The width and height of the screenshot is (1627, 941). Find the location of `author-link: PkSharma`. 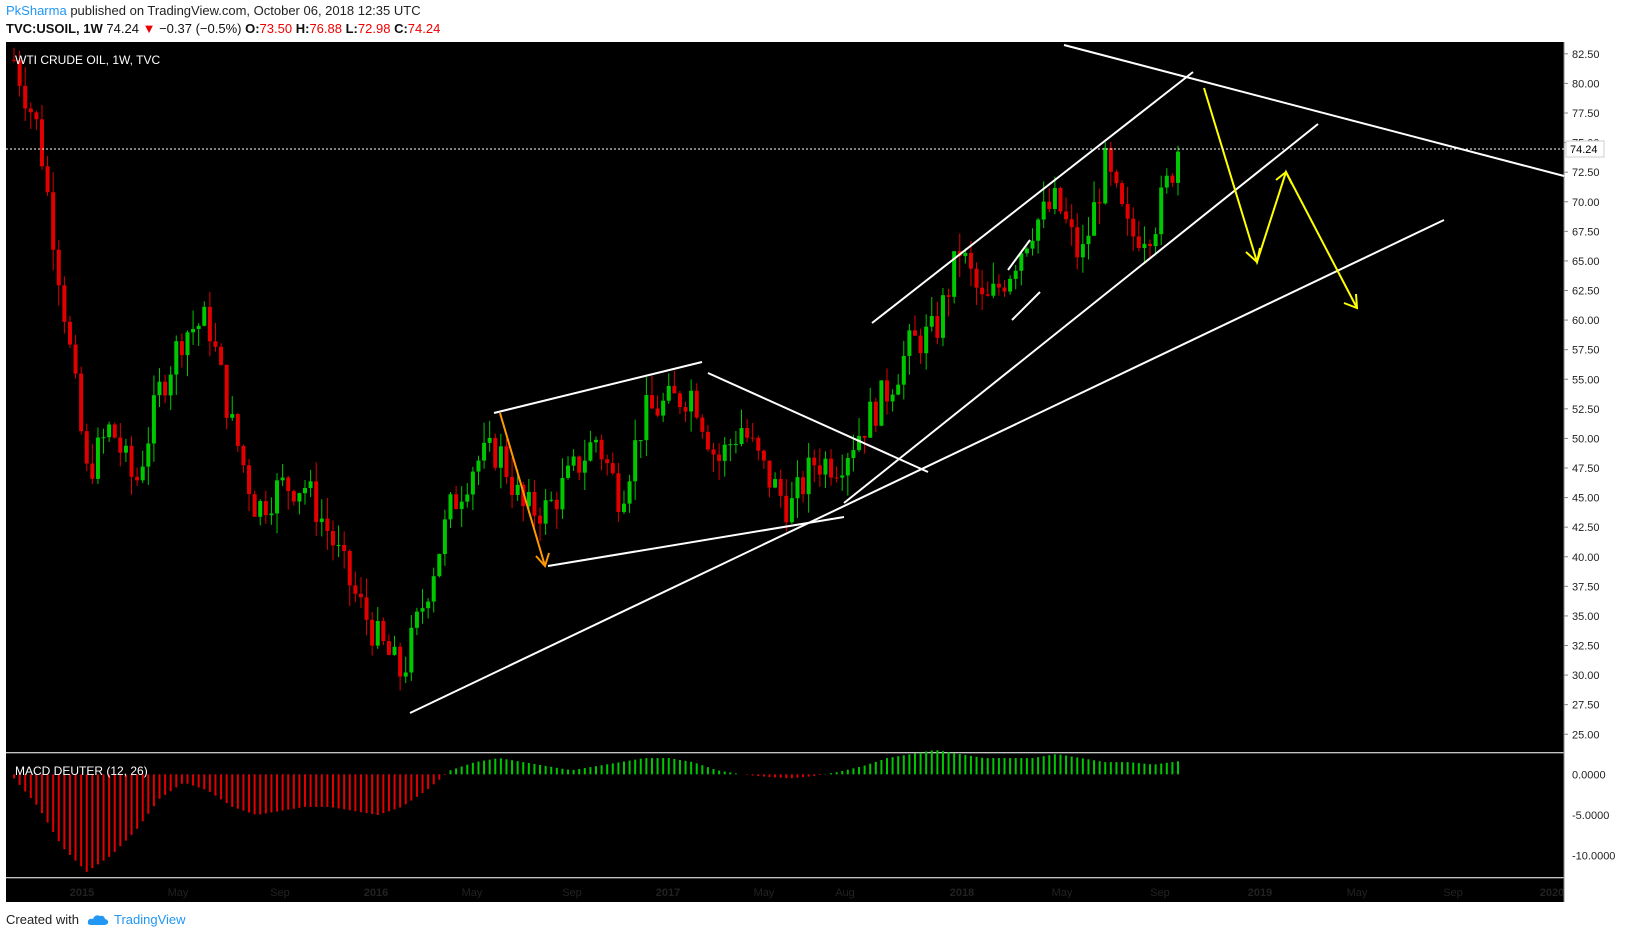

author-link: PkSharma is located at coordinates (36, 10).